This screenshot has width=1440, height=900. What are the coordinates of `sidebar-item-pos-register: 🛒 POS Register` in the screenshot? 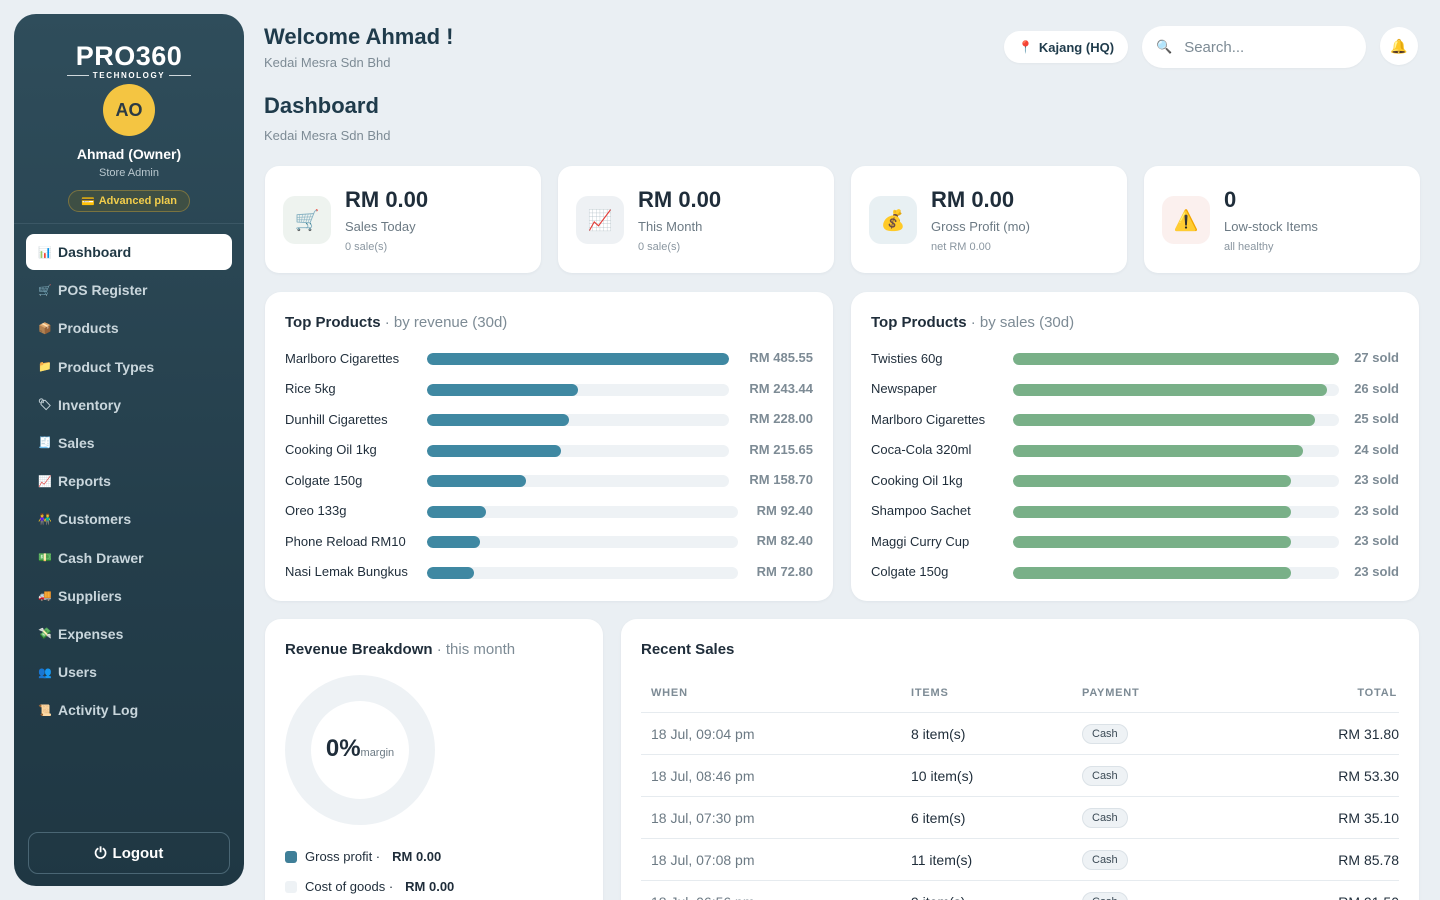 It's located at (129, 290).